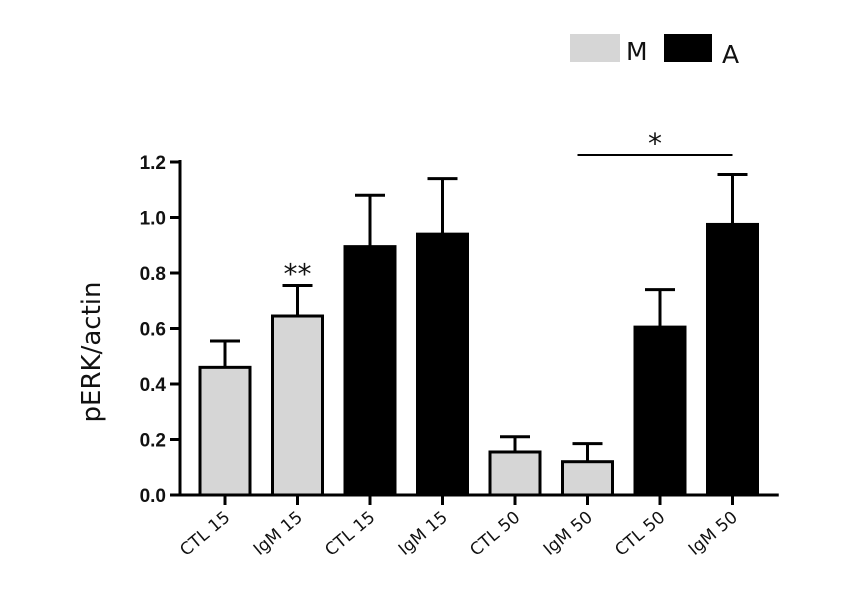  What do you see at coordinates (153, 330) in the screenshot?
I see `y-tick-label: 0.6` at bounding box center [153, 330].